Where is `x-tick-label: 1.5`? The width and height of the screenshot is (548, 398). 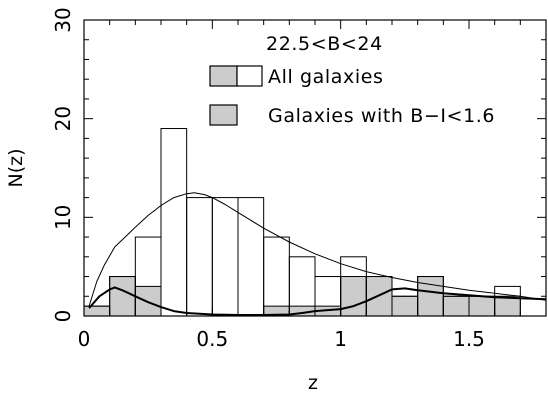 x-tick-label: 1.5 is located at coordinates (469, 339).